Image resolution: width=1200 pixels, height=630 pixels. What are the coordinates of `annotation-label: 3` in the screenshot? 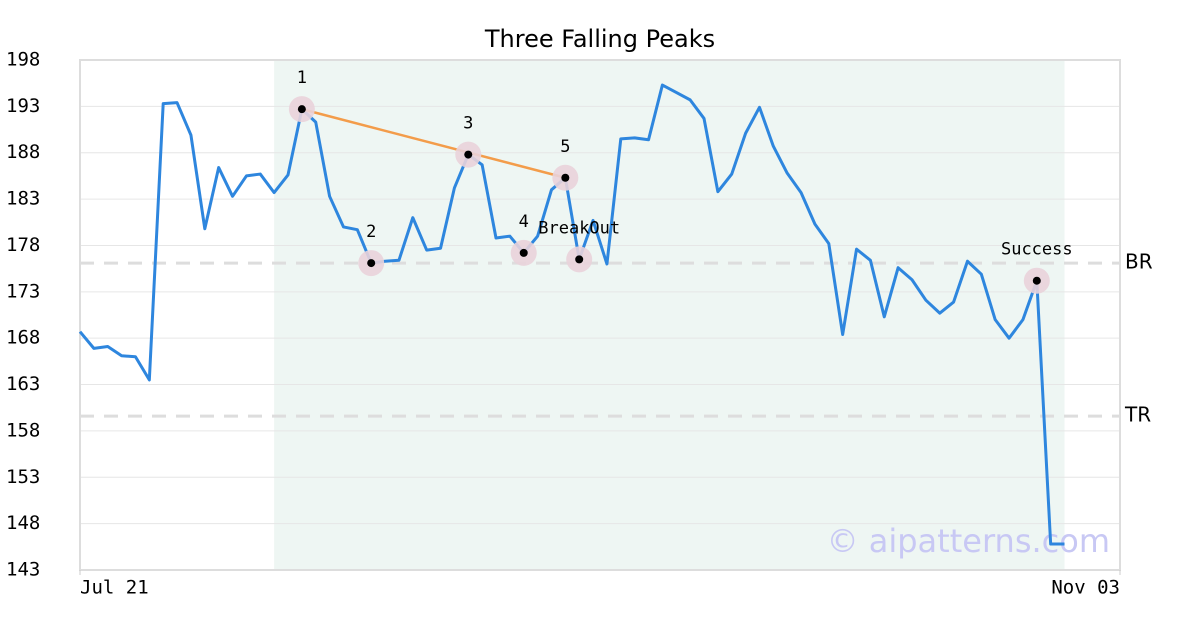 It's located at (468, 124).